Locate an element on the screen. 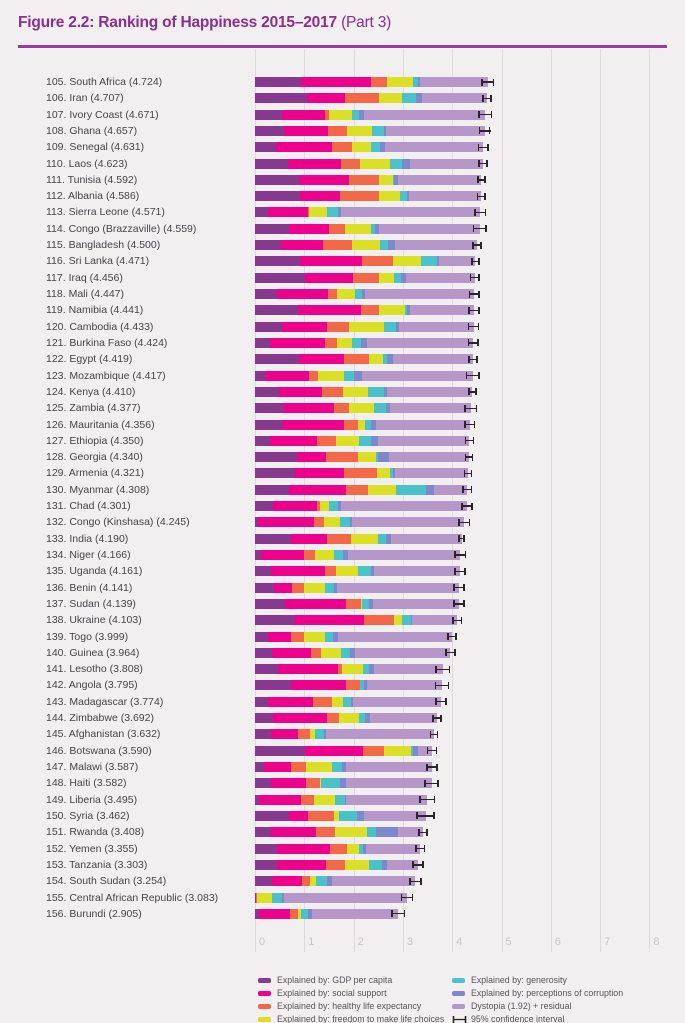 This screenshot has height=1023, width=685. gridline is located at coordinates (305, 500).